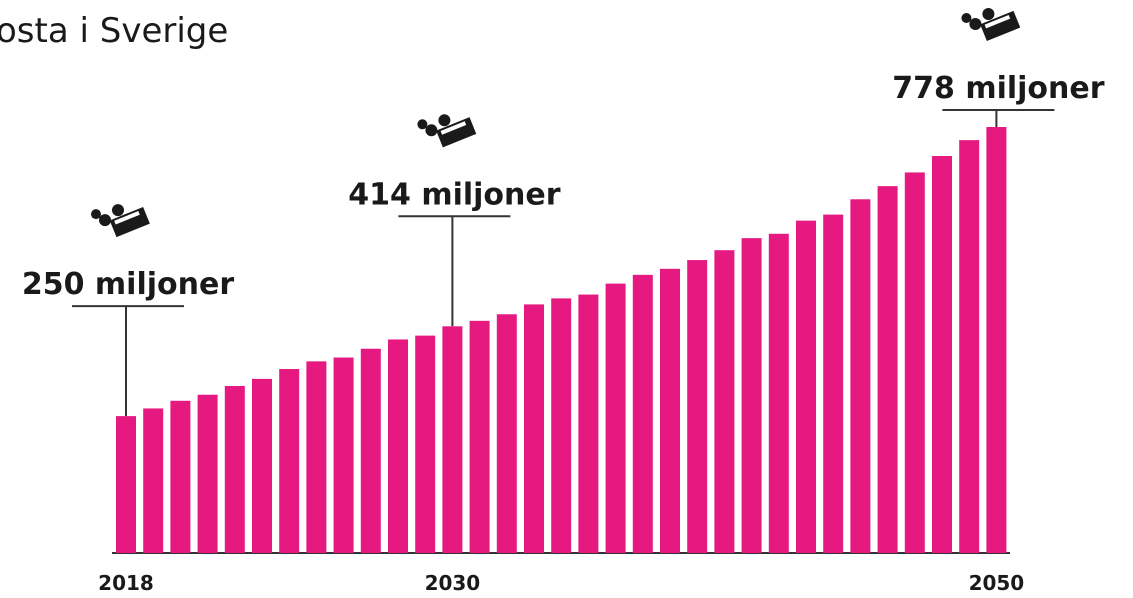 The image size is (1133, 598). I want to click on value-label: 414 miljoner, so click(454, 194).